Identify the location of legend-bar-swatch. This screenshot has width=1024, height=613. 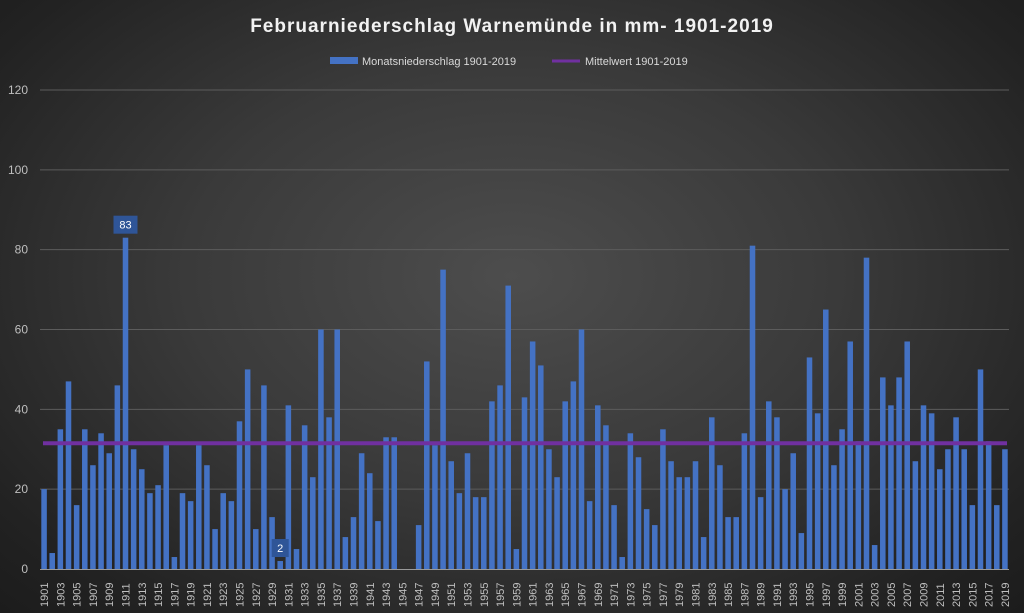
(344, 60).